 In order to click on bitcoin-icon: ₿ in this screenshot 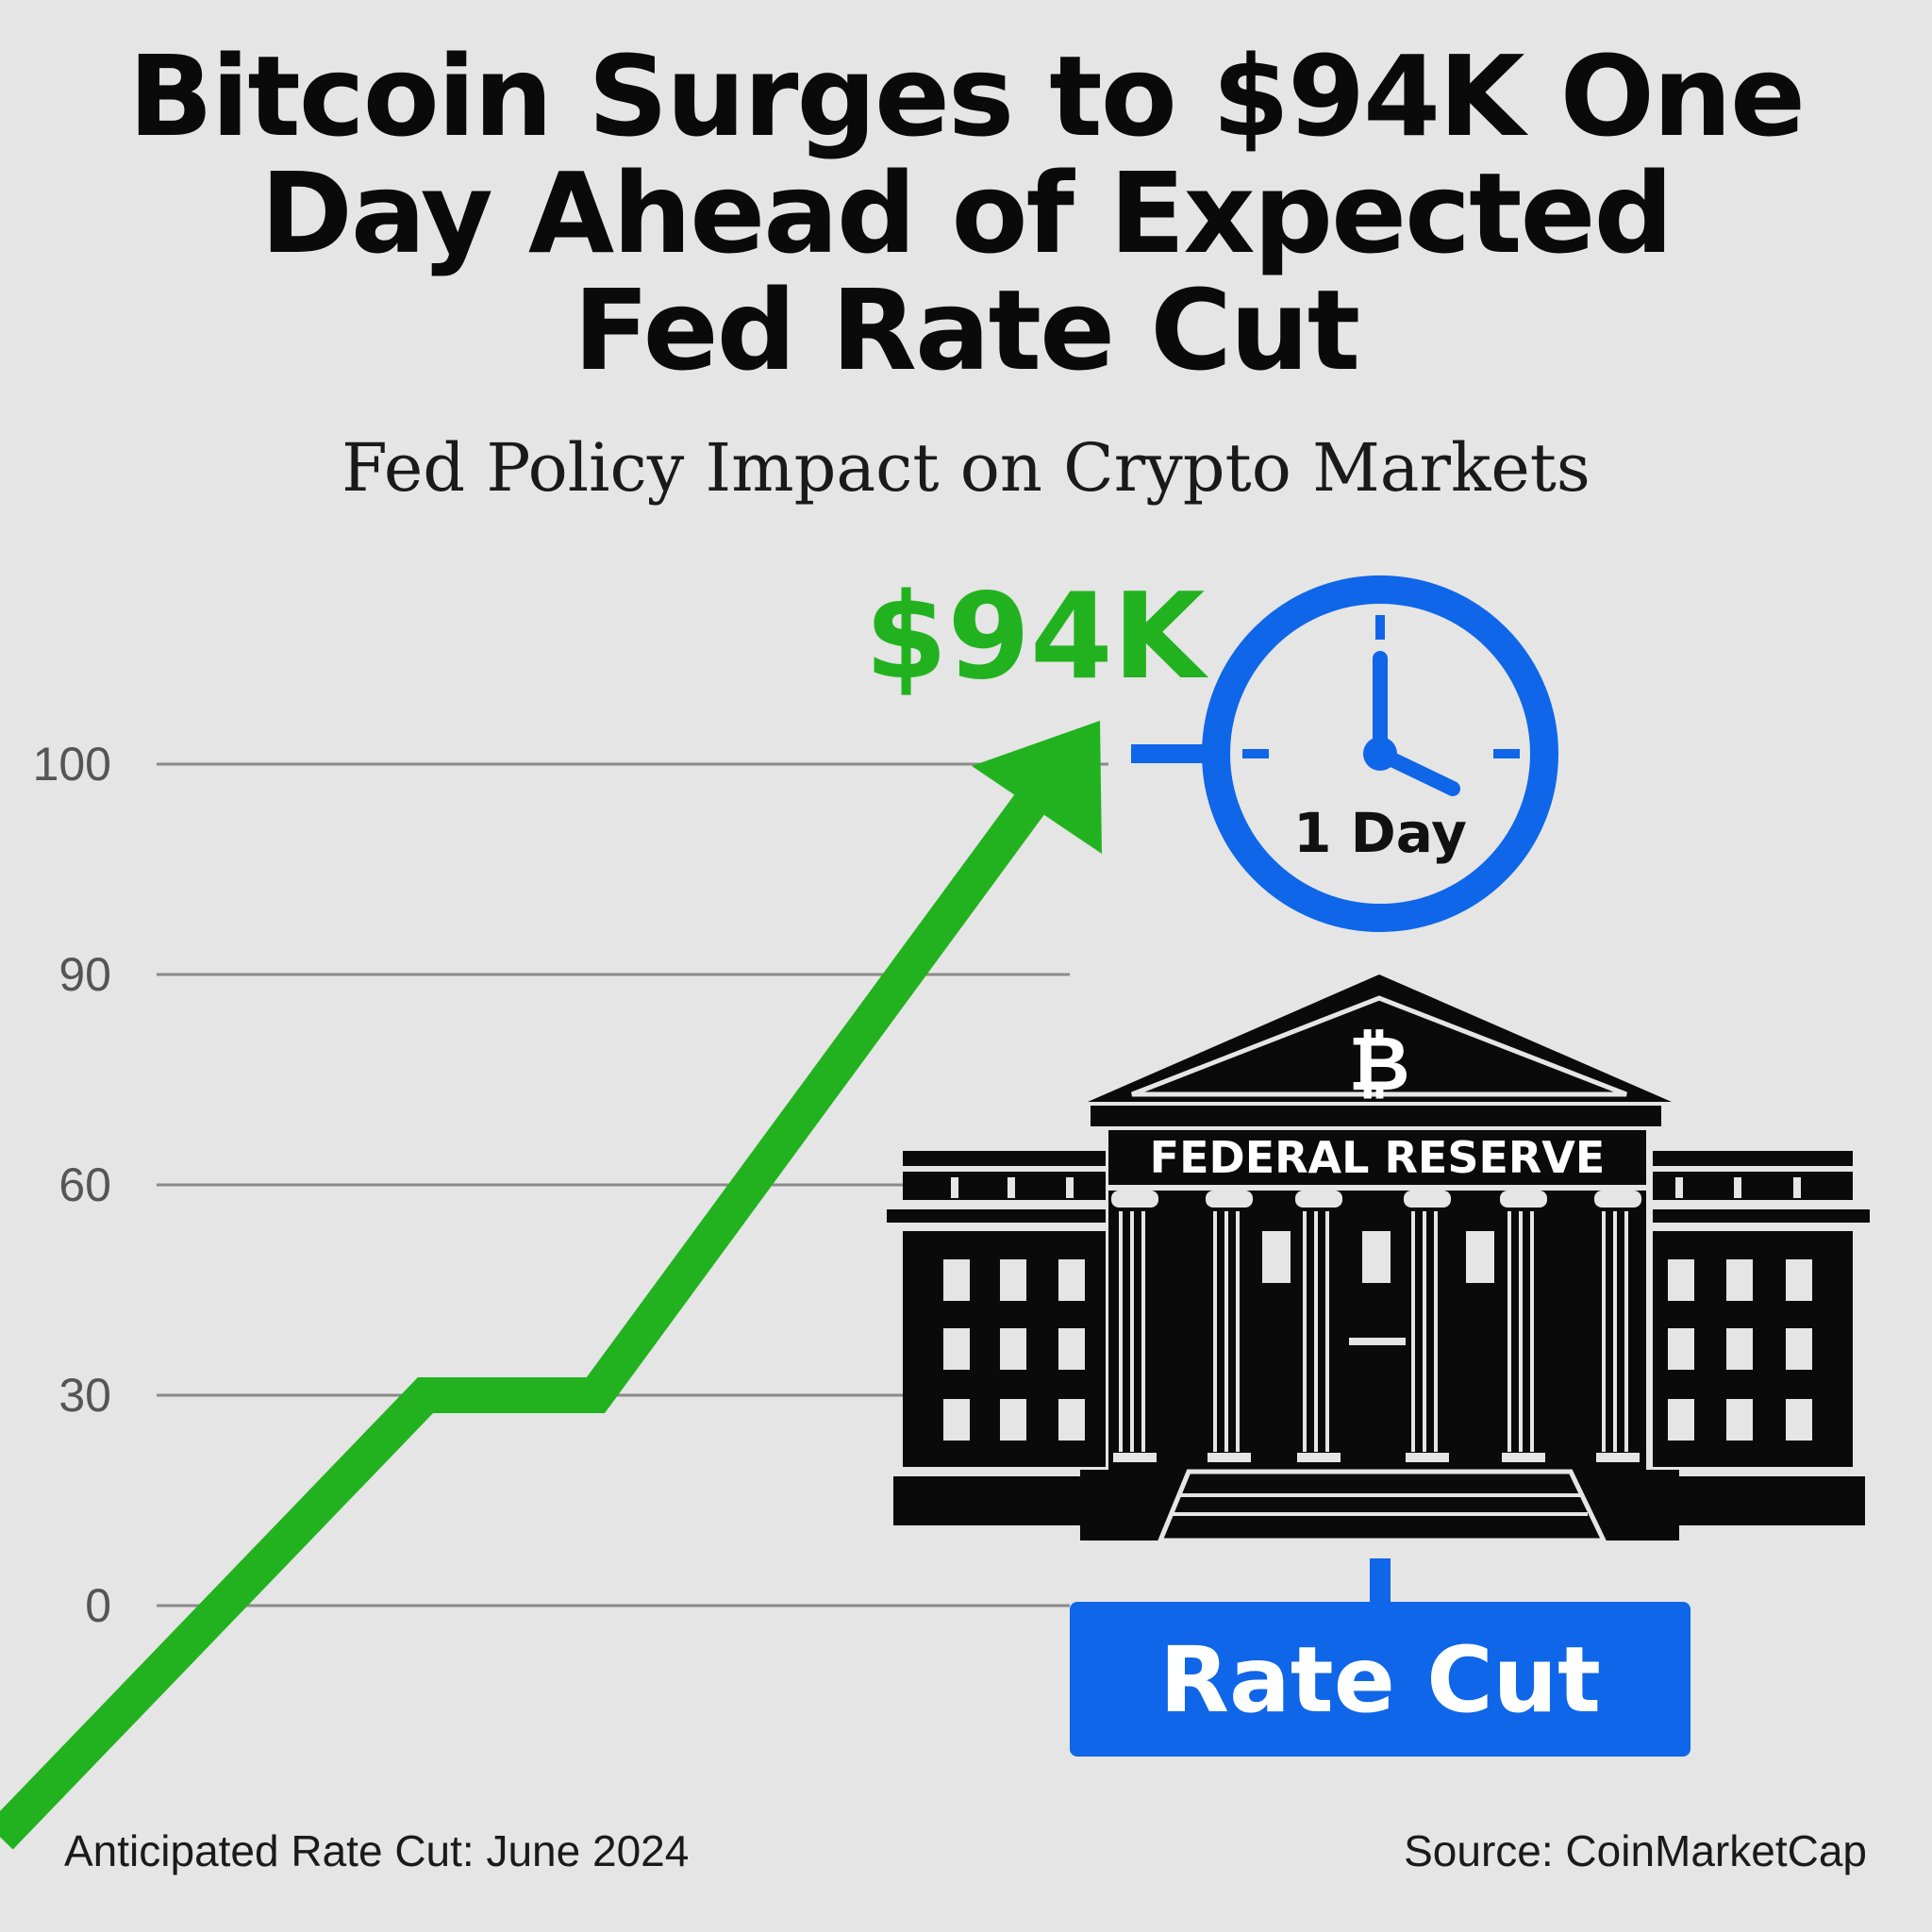, I will do `click(1378, 1064)`.